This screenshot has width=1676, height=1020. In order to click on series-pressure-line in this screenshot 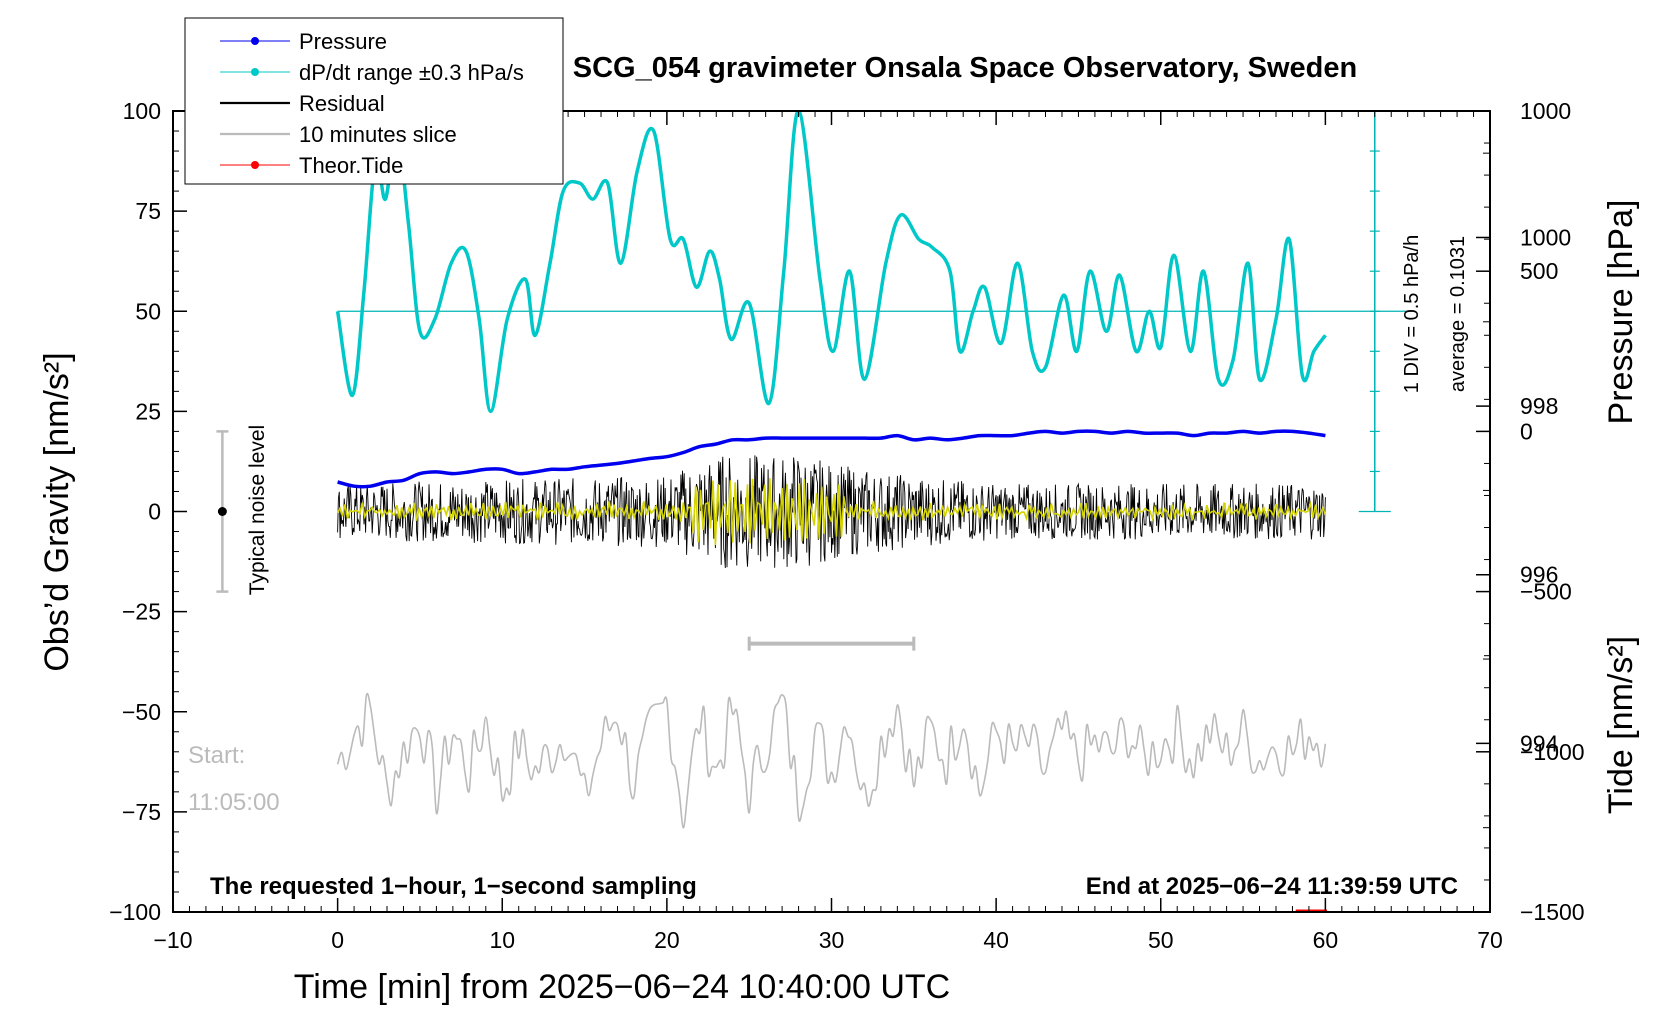, I will do `click(831, 459)`.